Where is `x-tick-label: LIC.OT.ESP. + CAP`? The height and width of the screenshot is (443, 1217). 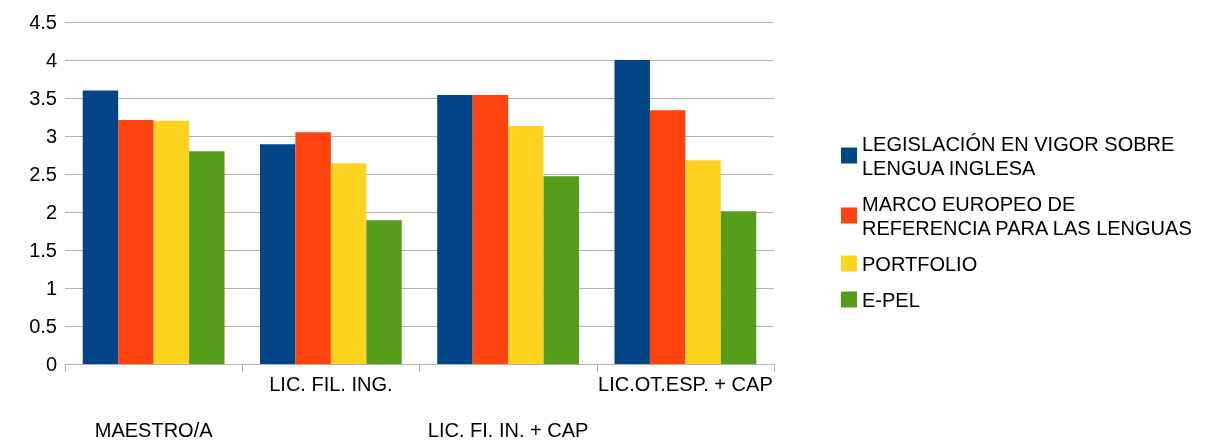 x-tick-label: LIC.OT.ESP. + CAP is located at coordinates (685, 383).